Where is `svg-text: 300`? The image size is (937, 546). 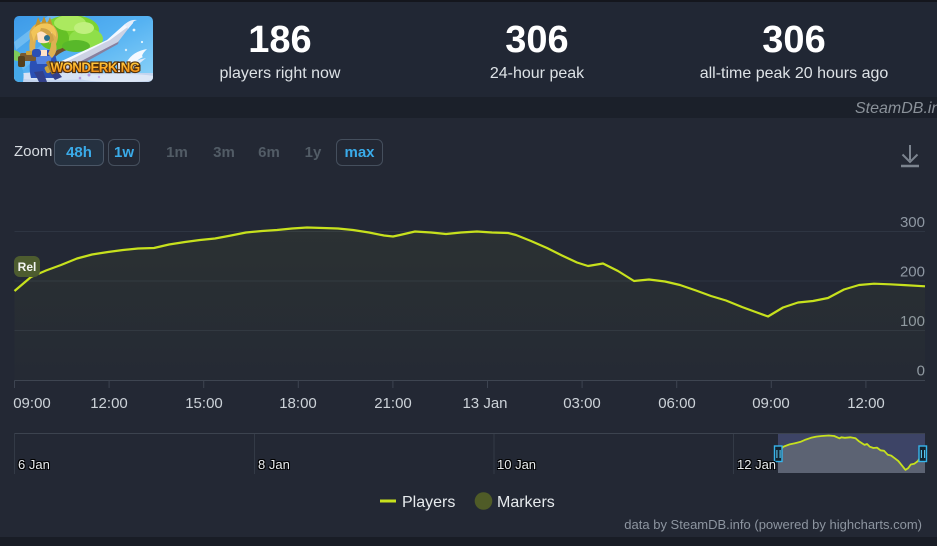
svg-text: 300 is located at coordinates (912, 222).